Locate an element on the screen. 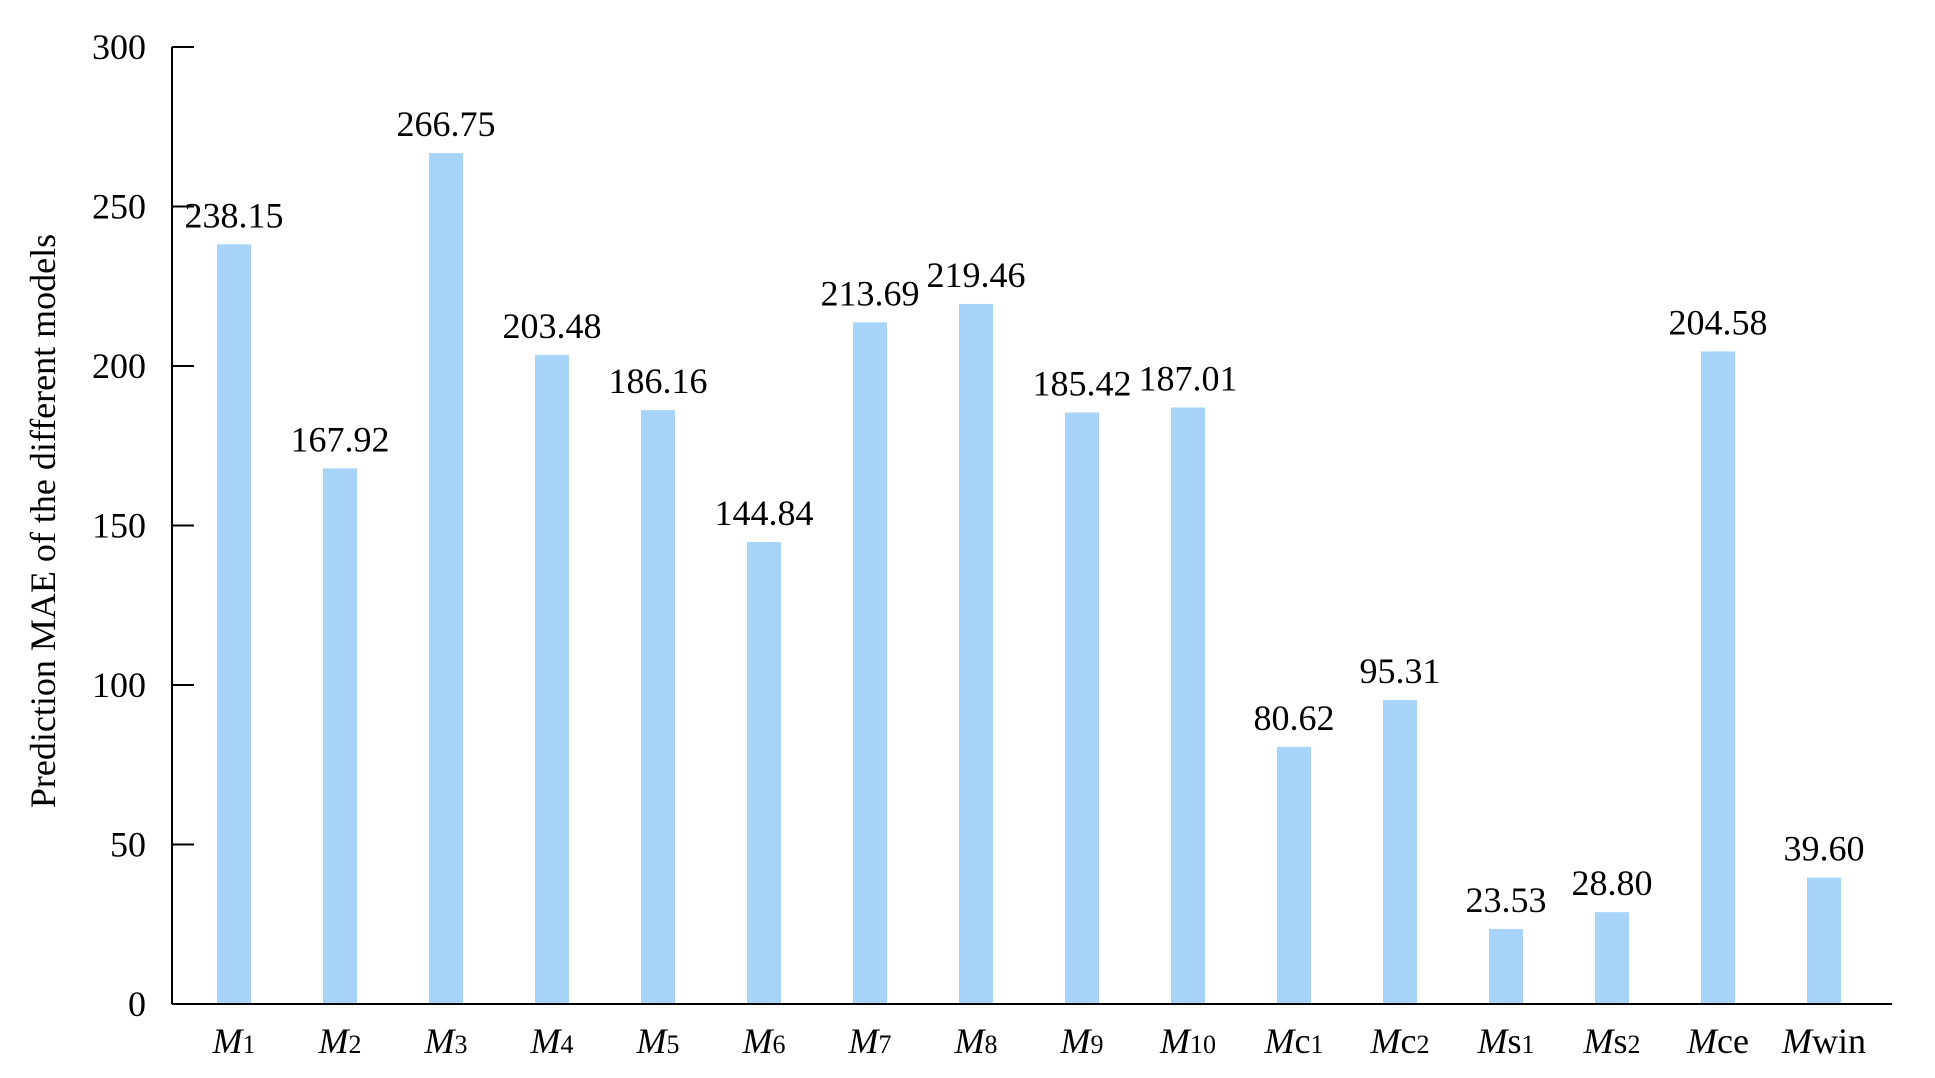  x-tick-label-9: M9 is located at coordinates (1082, 1041).